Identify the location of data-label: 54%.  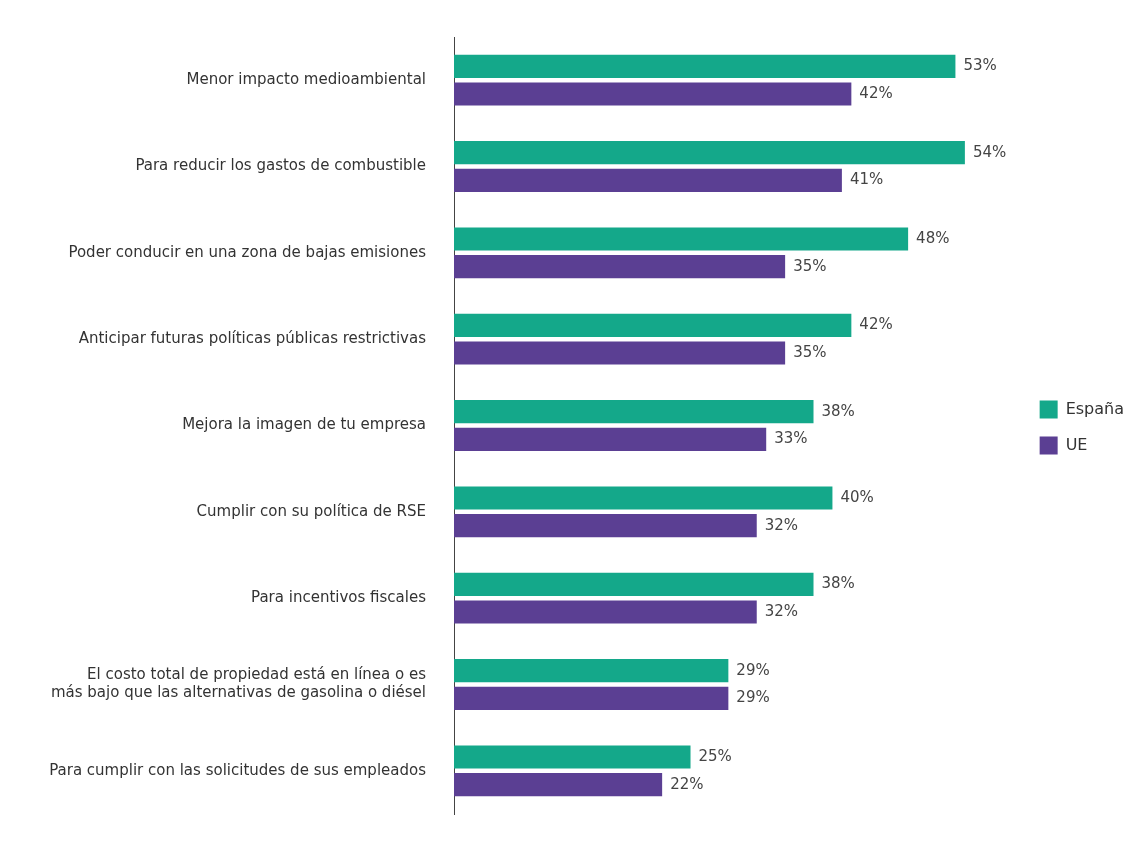
(989, 151).